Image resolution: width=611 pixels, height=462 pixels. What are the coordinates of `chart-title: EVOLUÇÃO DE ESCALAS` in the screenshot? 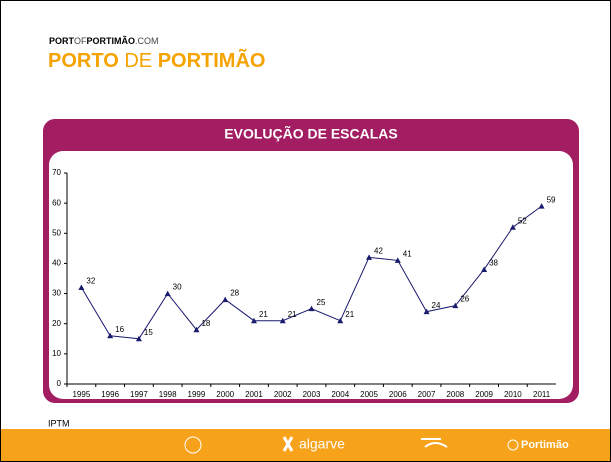 It's located at (310, 133).